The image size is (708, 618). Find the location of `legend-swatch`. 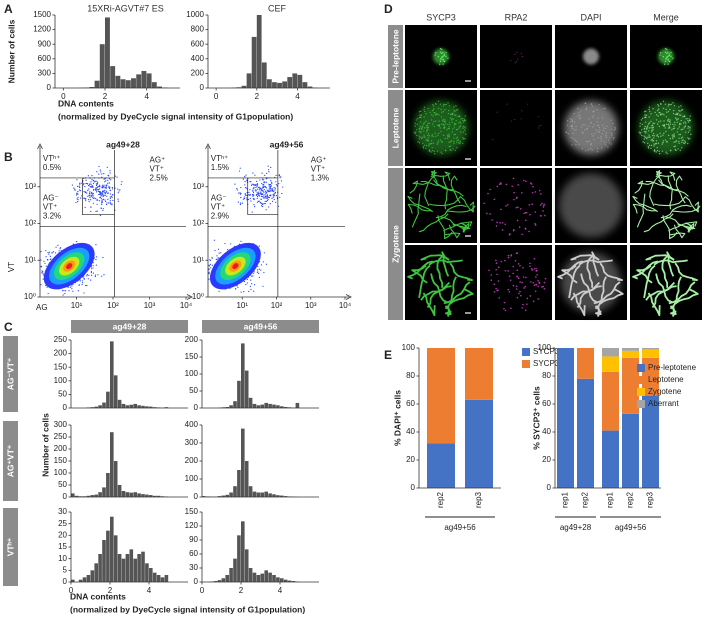

legend-swatch is located at coordinates (641, 380).